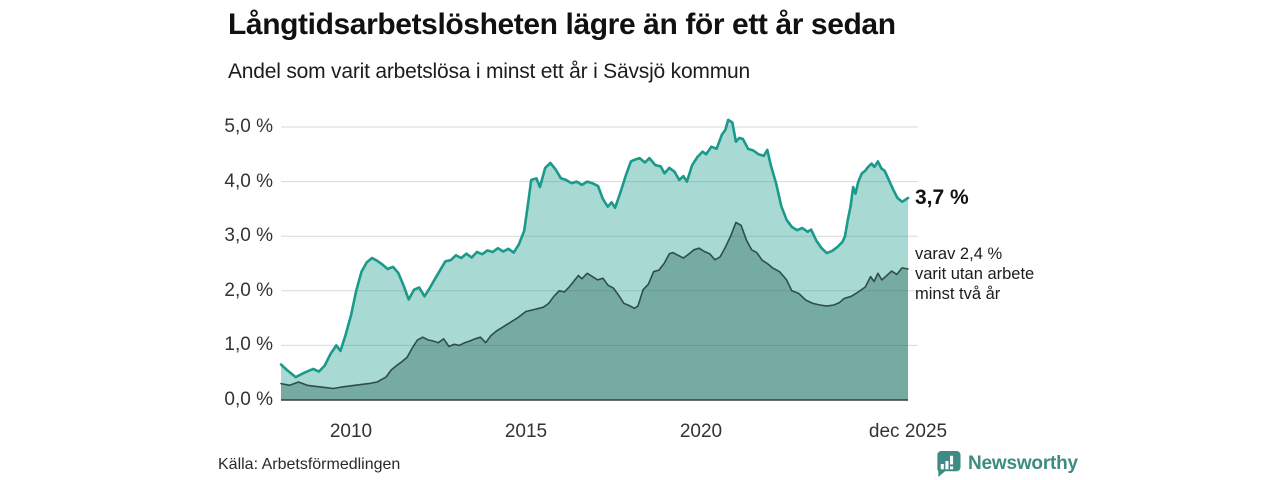  What do you see at coordinates (942, 197) in the screenshot?
I see `end-value-label: 3,7 %` at bounding box center [942, 197].